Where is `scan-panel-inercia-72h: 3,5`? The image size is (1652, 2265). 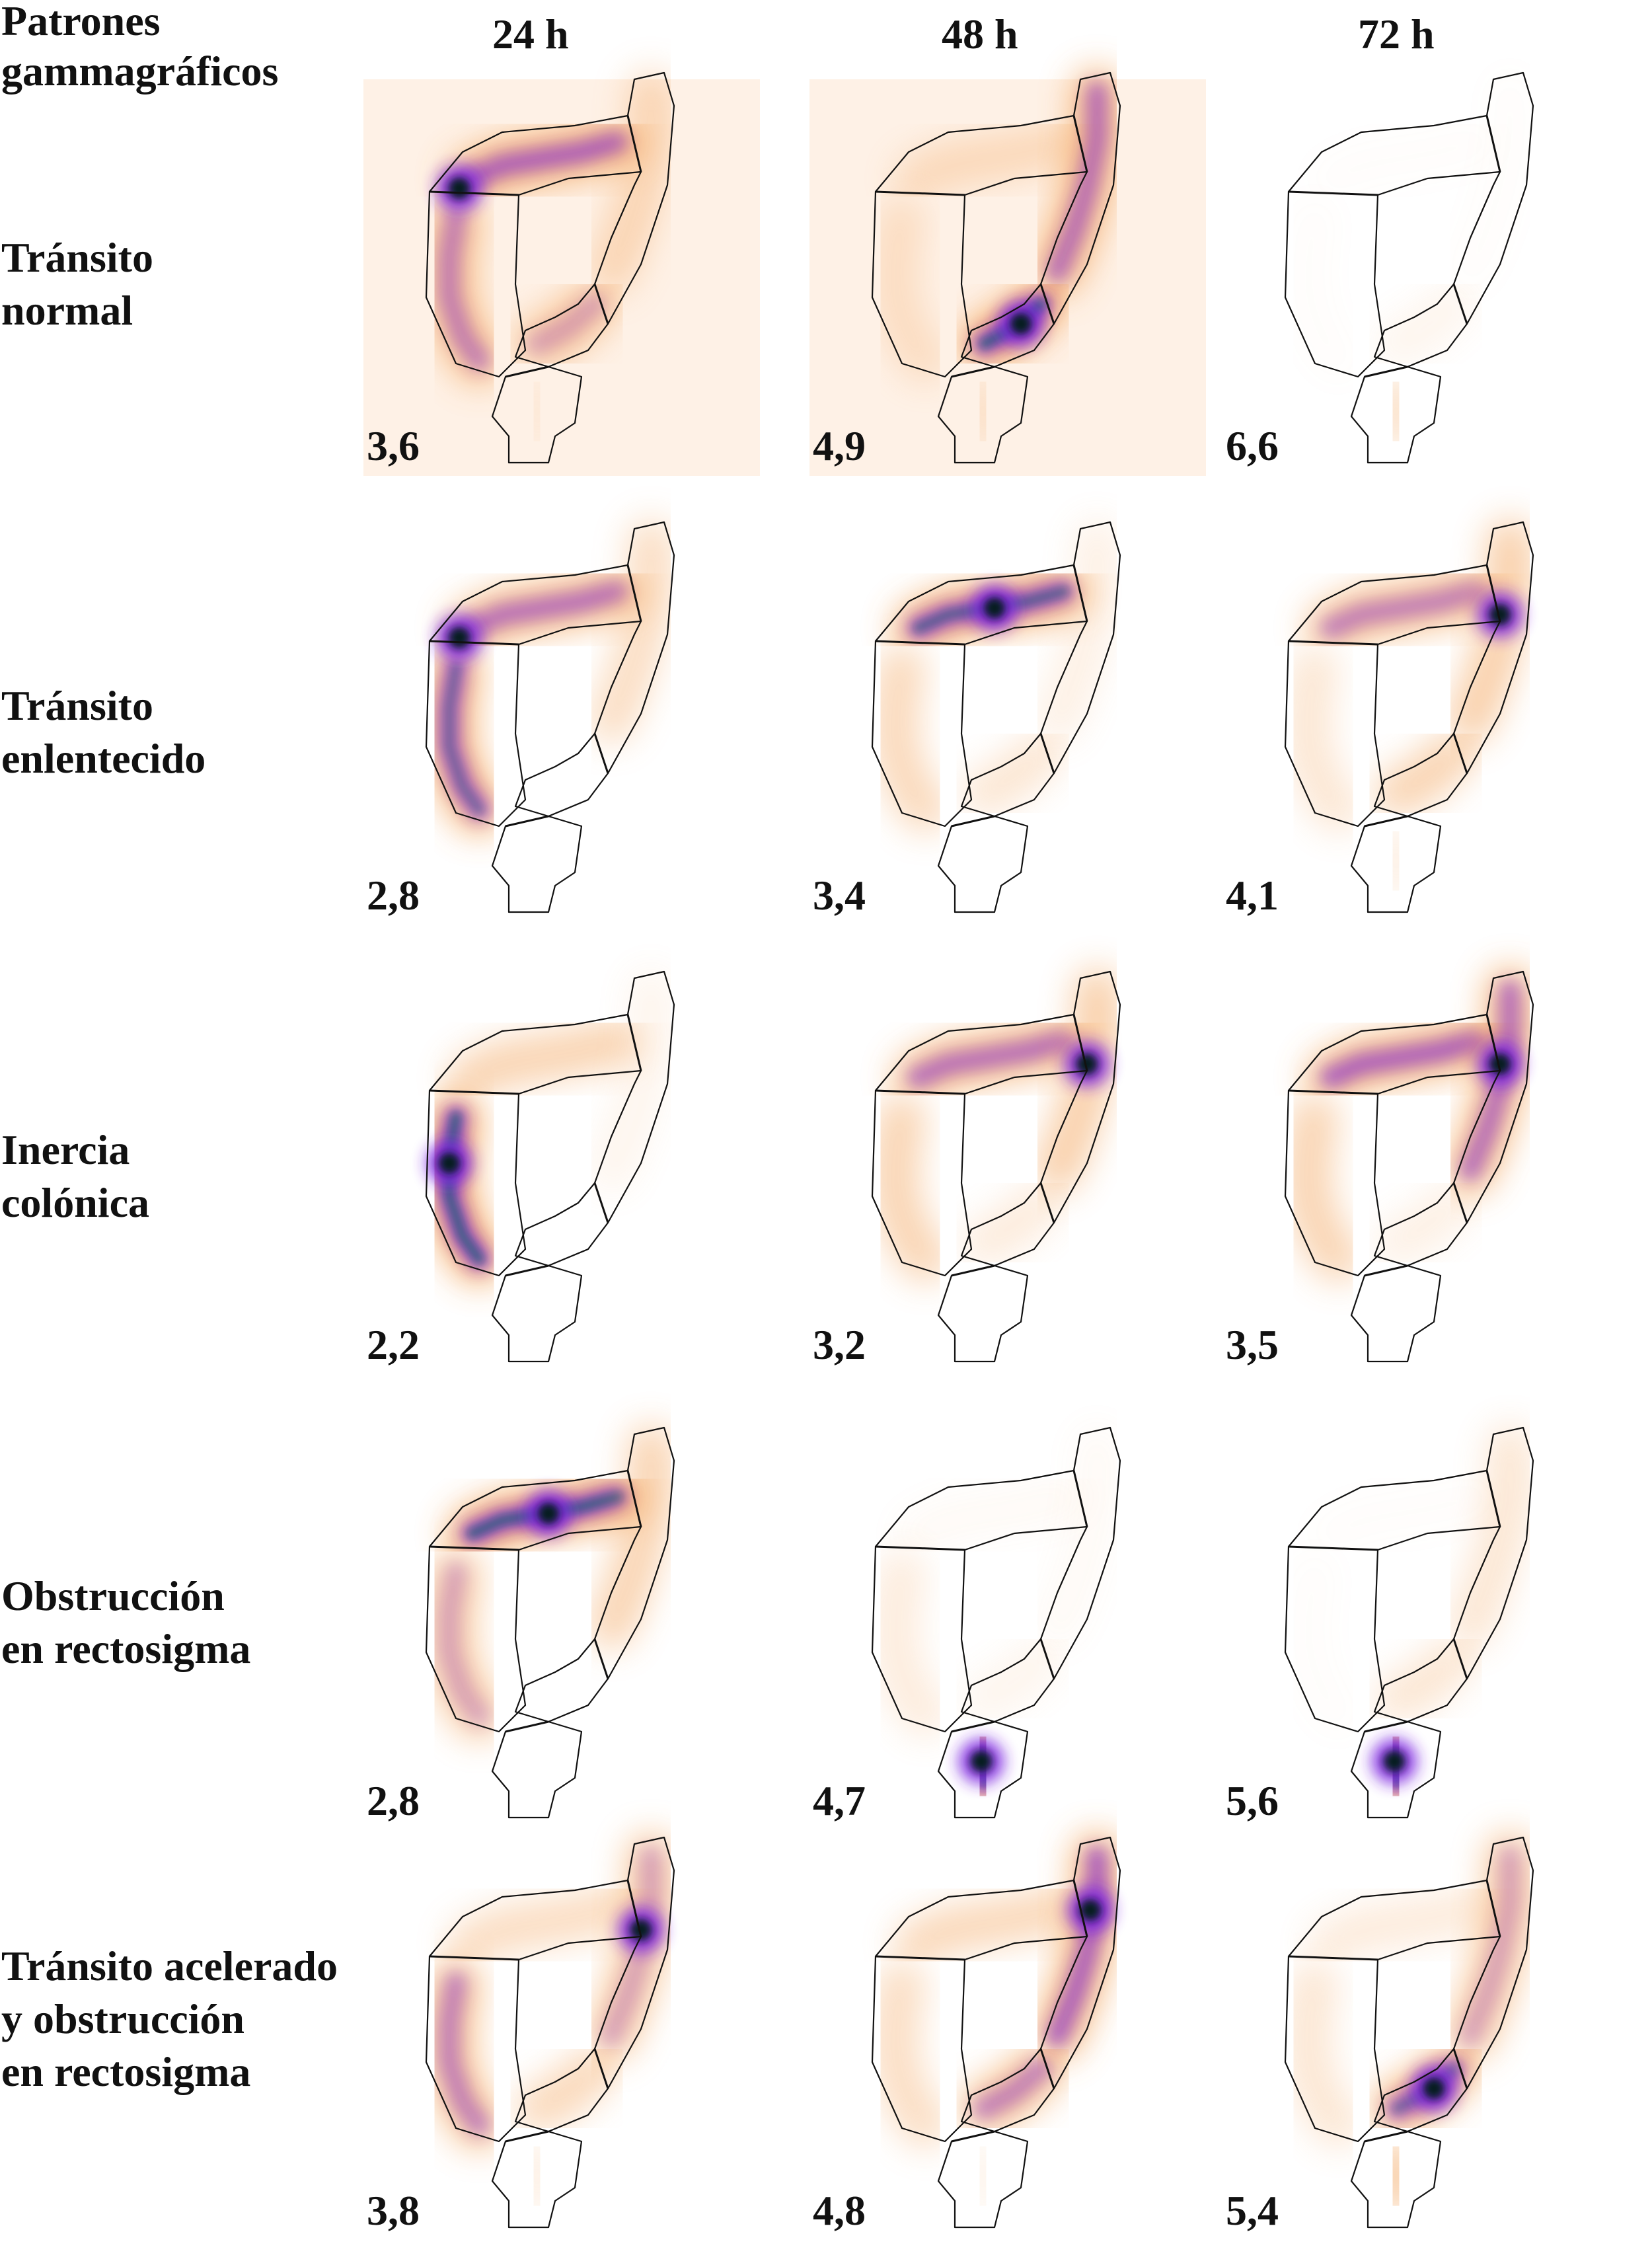
scan-panel-inercia-72h: 3,5 is located at coordinates (1420, 1176).